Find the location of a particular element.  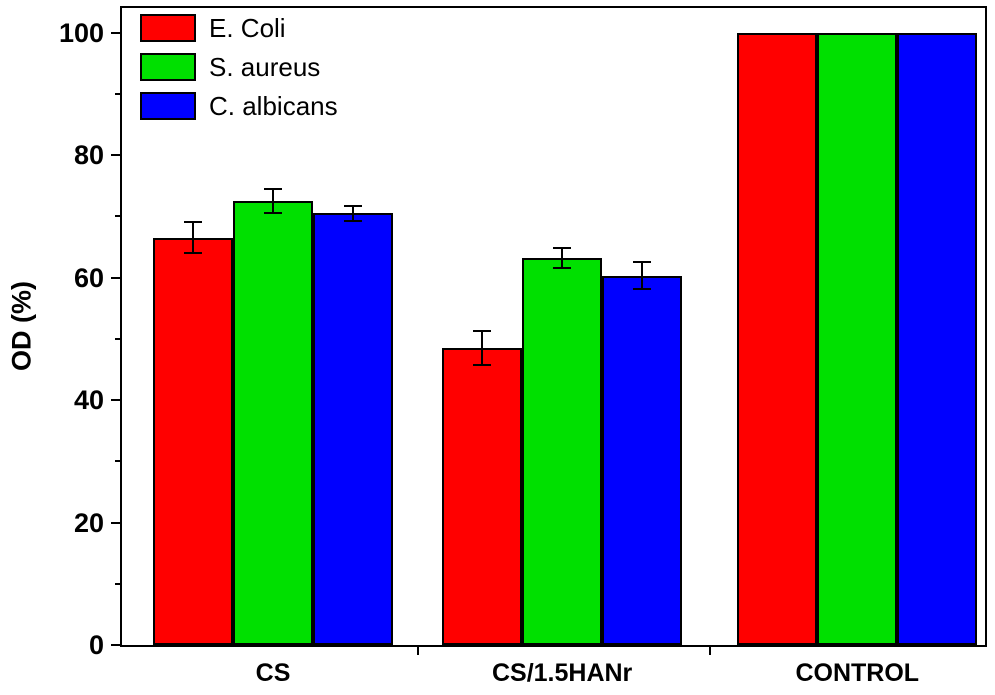

legend-label: C. albicans is located at coordinates (273, 106).